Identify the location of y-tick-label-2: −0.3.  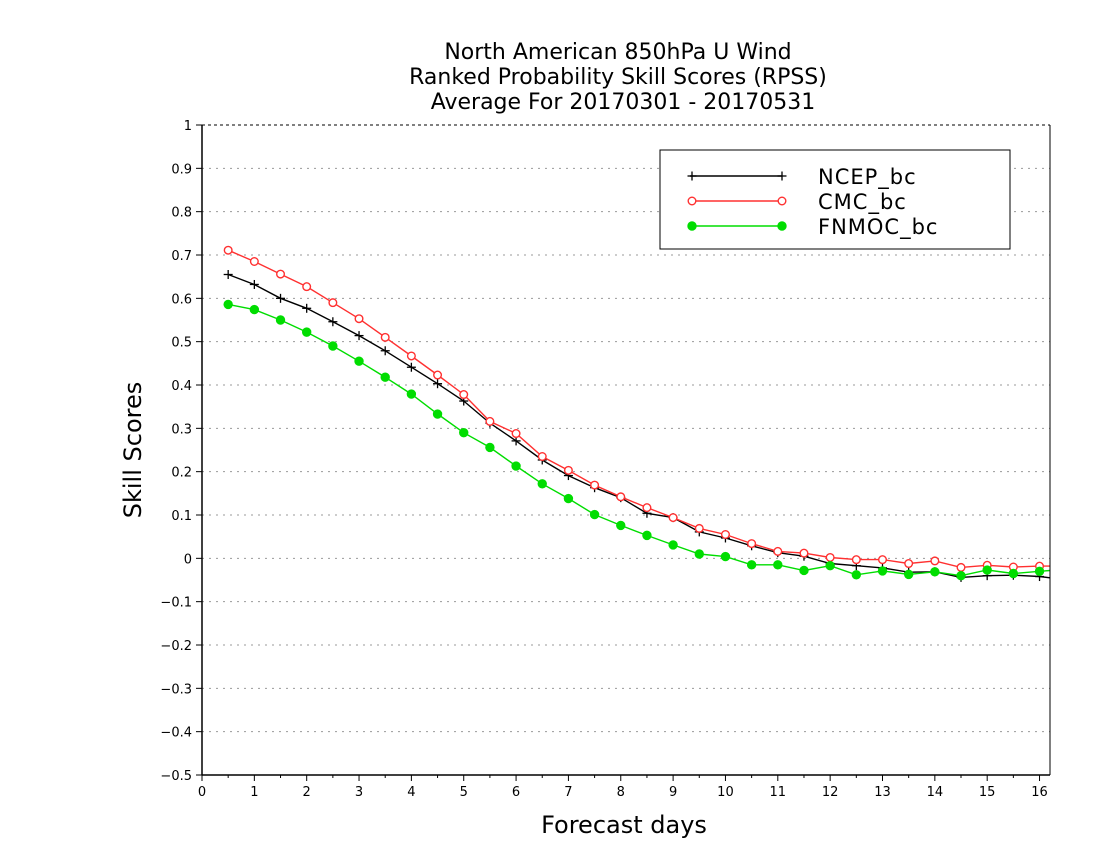
(176, 689).